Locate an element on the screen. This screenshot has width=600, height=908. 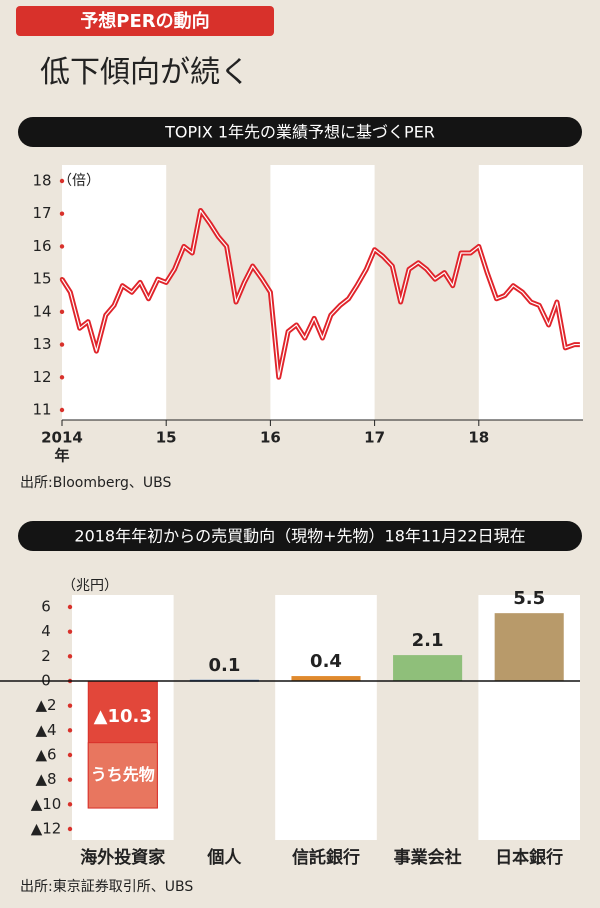
x-tick-label: 18 is located at coordinates (478, 438).